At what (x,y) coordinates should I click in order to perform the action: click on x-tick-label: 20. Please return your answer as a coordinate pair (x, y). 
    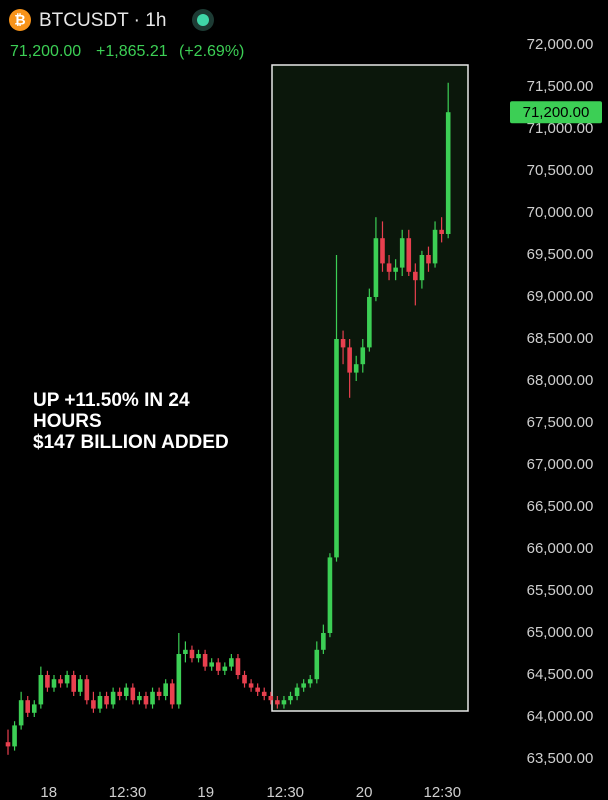
    Looking at the image, I should click on (364, 792).